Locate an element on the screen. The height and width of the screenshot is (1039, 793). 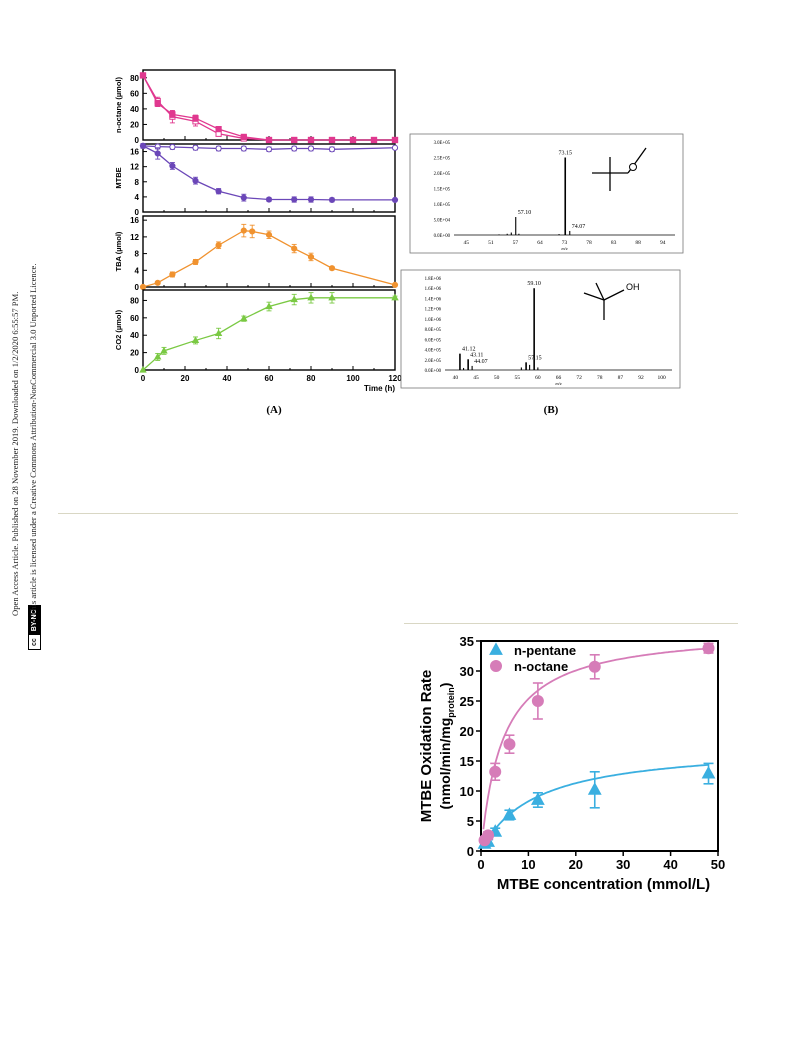
y-tick-label: 4 is located at coordinates (137, 197).